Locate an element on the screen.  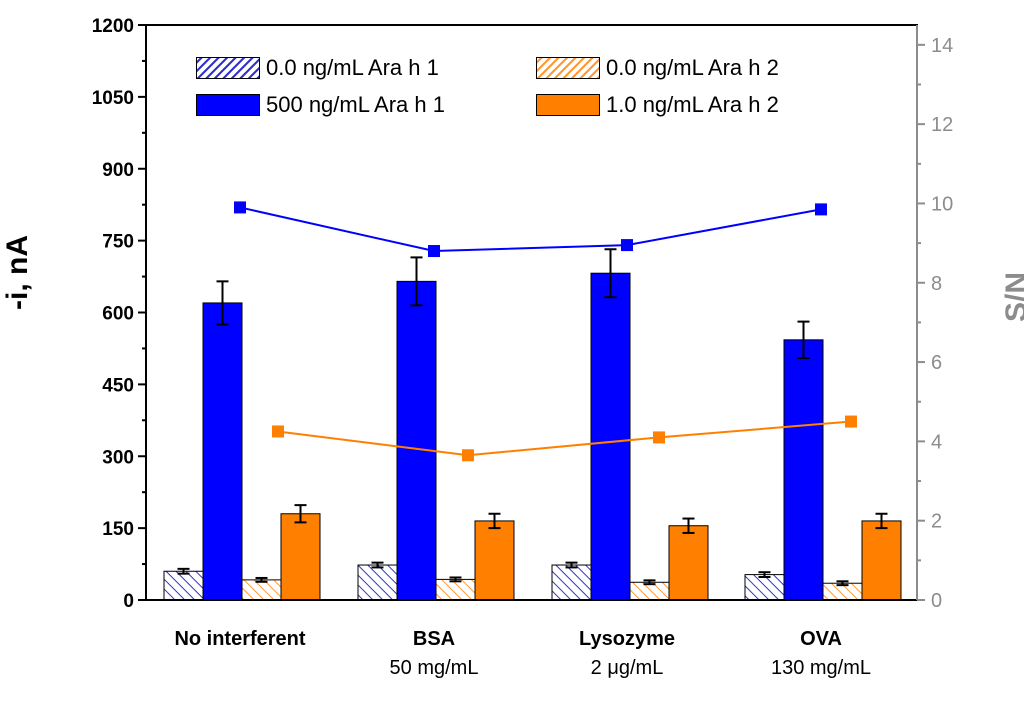
category-name: No interferent is located at coordinates (240, 639).